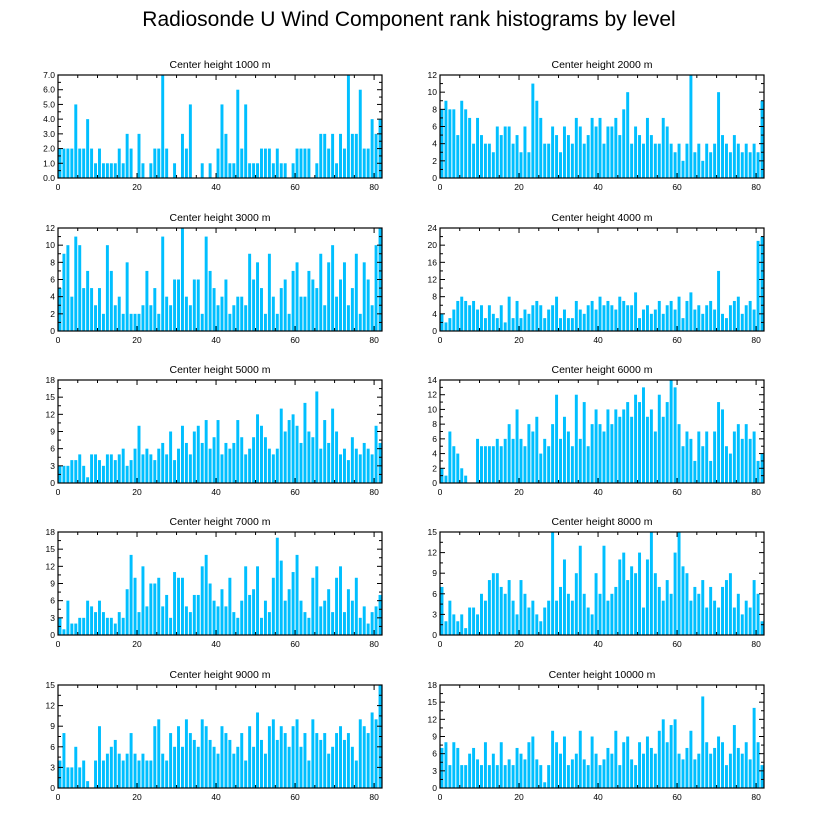 This screenshot has width=818, height=824. Describe the element at coordinates (220, 370) in the screenshot. I see `panel-title: Center height 5000 m` at that location.